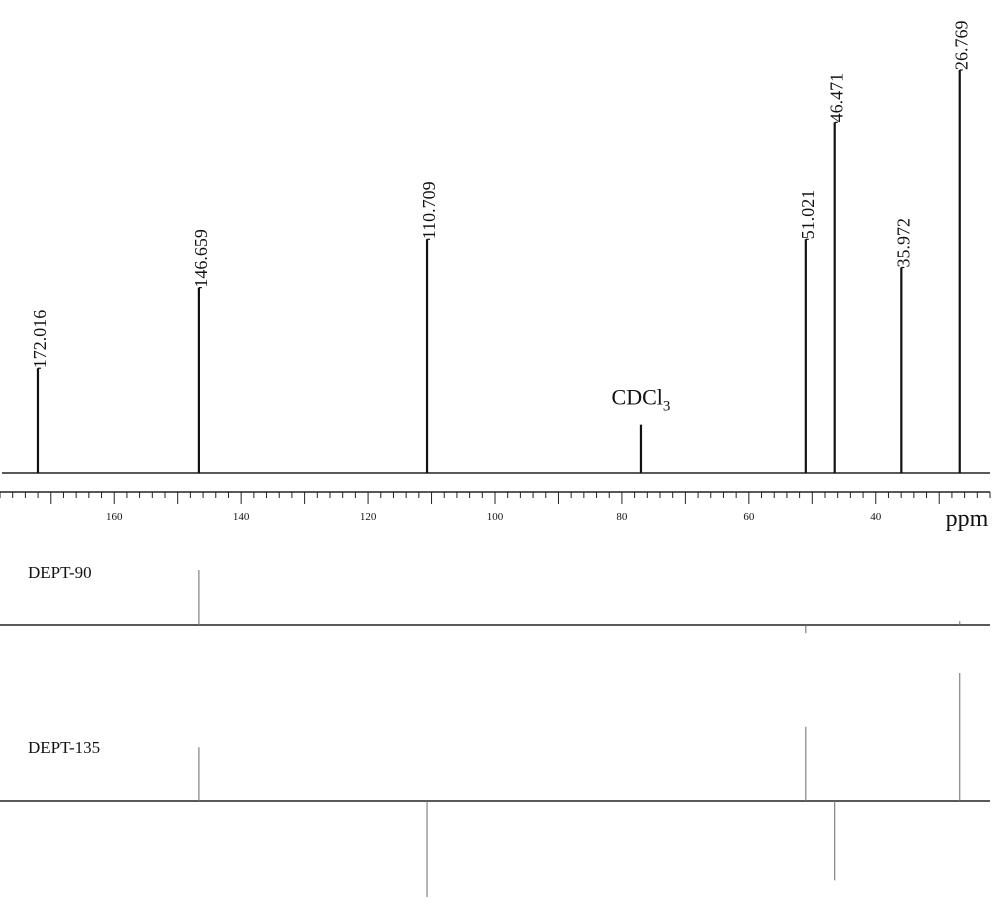 The height and width of the screenshot is (915, 993). Describe the element at coordinates (903, 243) in the screenshot. I see `peak-label: 35.972` at that location.